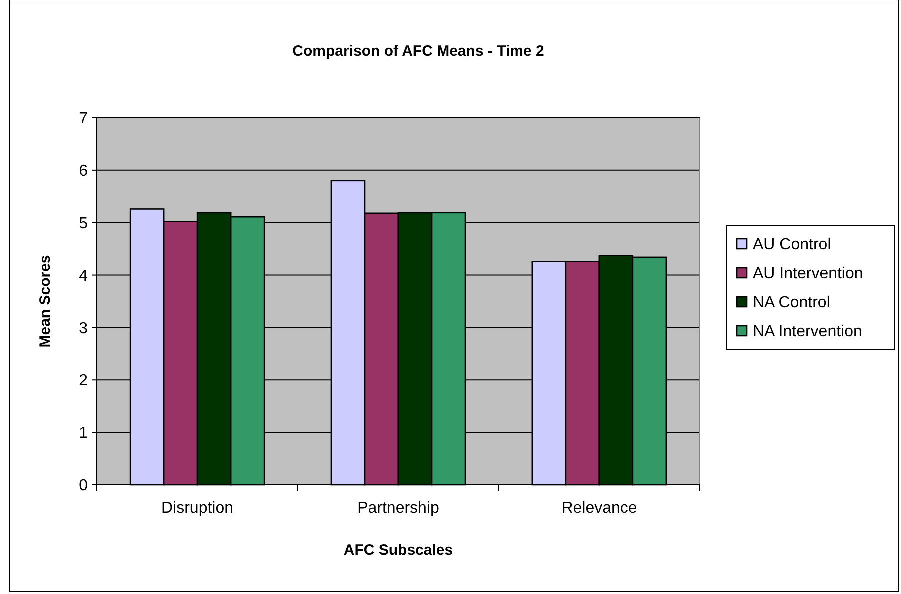  I want to click on y-tick-label: 0, so click(83, 486).